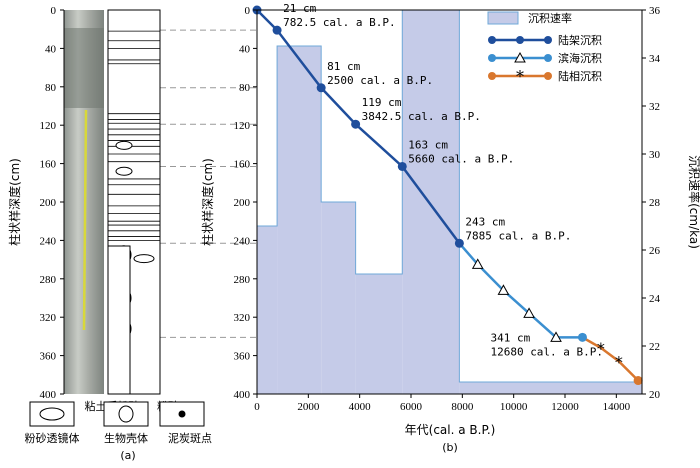 Image resolution: width=700 pixels, height=468 pixels. I want to click on y-right-tick-label: 36, so click(655, 11).